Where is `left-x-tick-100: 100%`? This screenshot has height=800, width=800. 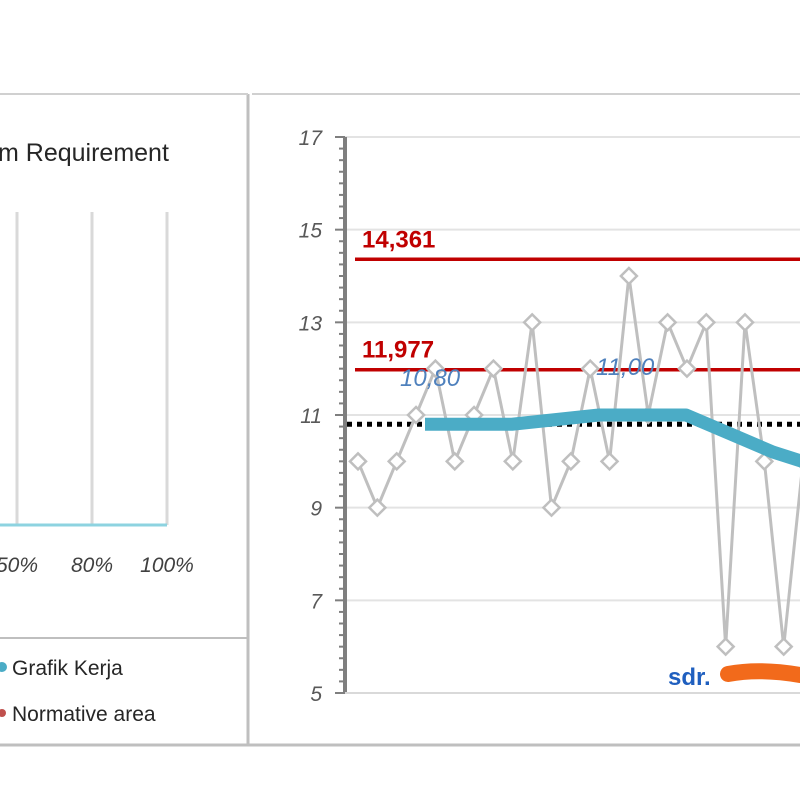
left-x-tick-100: 100% is located at coordinates (167, 565).